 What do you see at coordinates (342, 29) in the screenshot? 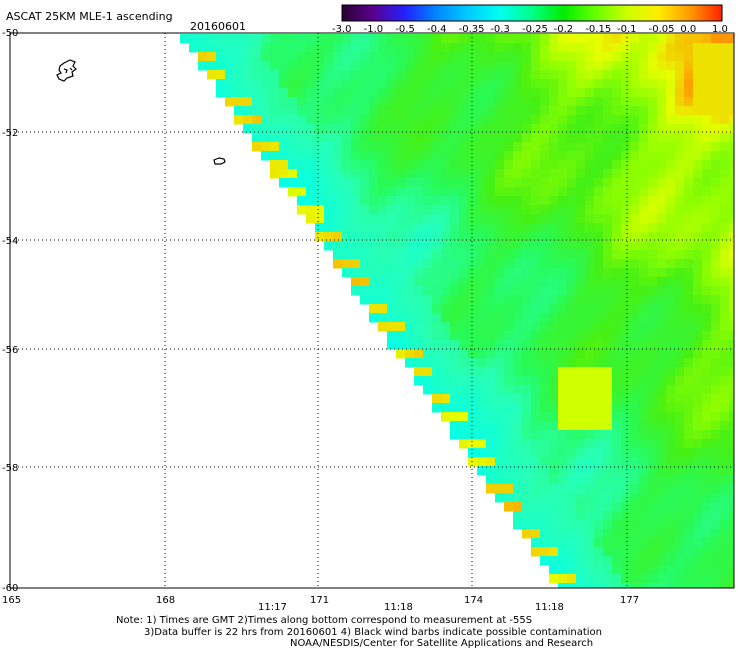
I see `colorbar-label: -3.0` at bounding box center [342, 29].